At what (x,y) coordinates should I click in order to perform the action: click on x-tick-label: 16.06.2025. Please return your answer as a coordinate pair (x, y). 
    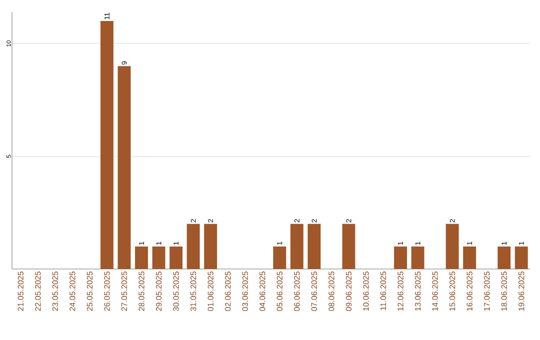
    Looking at the image, I should click on (469, 291).